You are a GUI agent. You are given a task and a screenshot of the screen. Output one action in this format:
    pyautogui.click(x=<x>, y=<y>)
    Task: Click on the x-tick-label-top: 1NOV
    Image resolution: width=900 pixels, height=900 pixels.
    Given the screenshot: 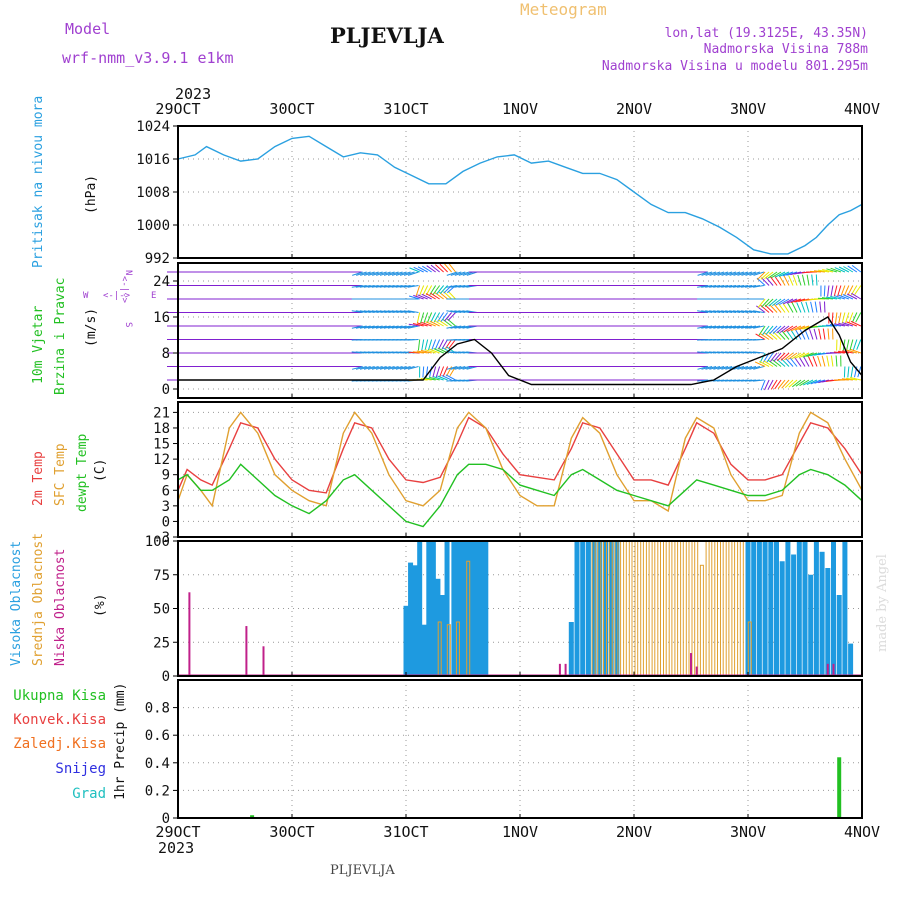 What is the action you would take?
    pyautogui.click(x=520, y=109)
    